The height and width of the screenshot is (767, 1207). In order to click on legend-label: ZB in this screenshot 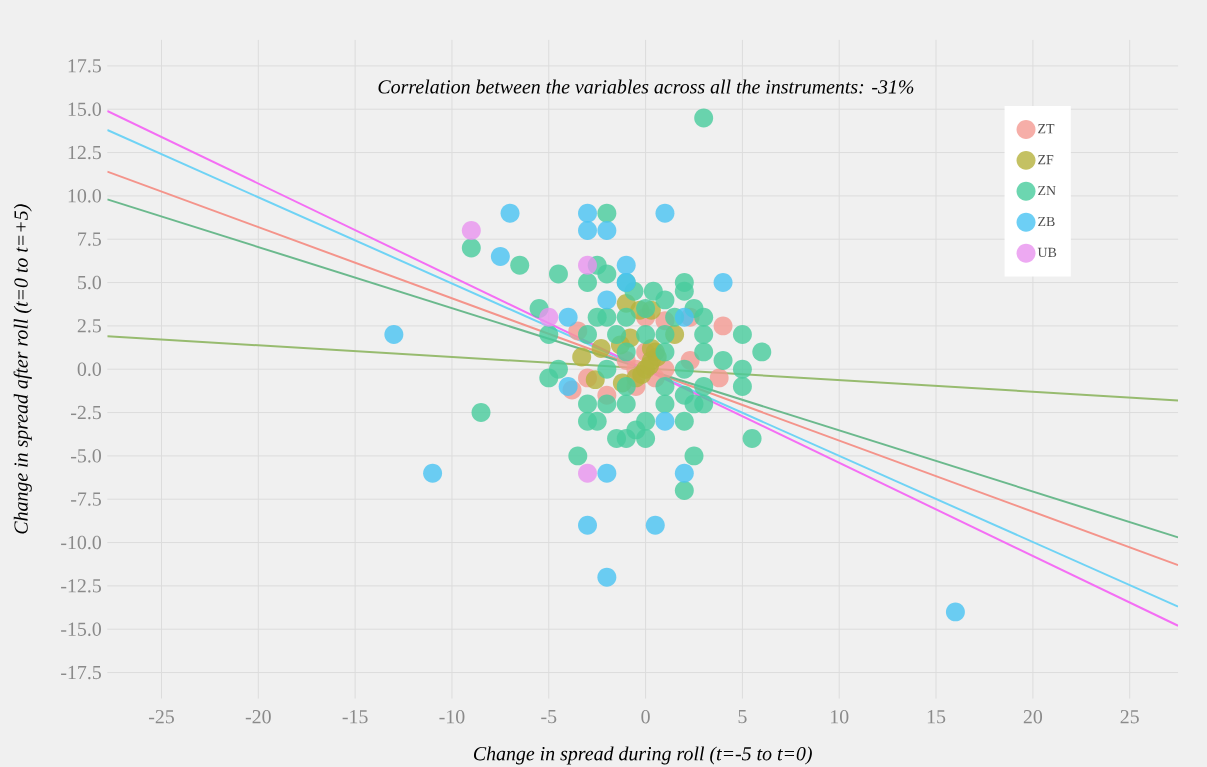, I will do `click(1046, 221)`.